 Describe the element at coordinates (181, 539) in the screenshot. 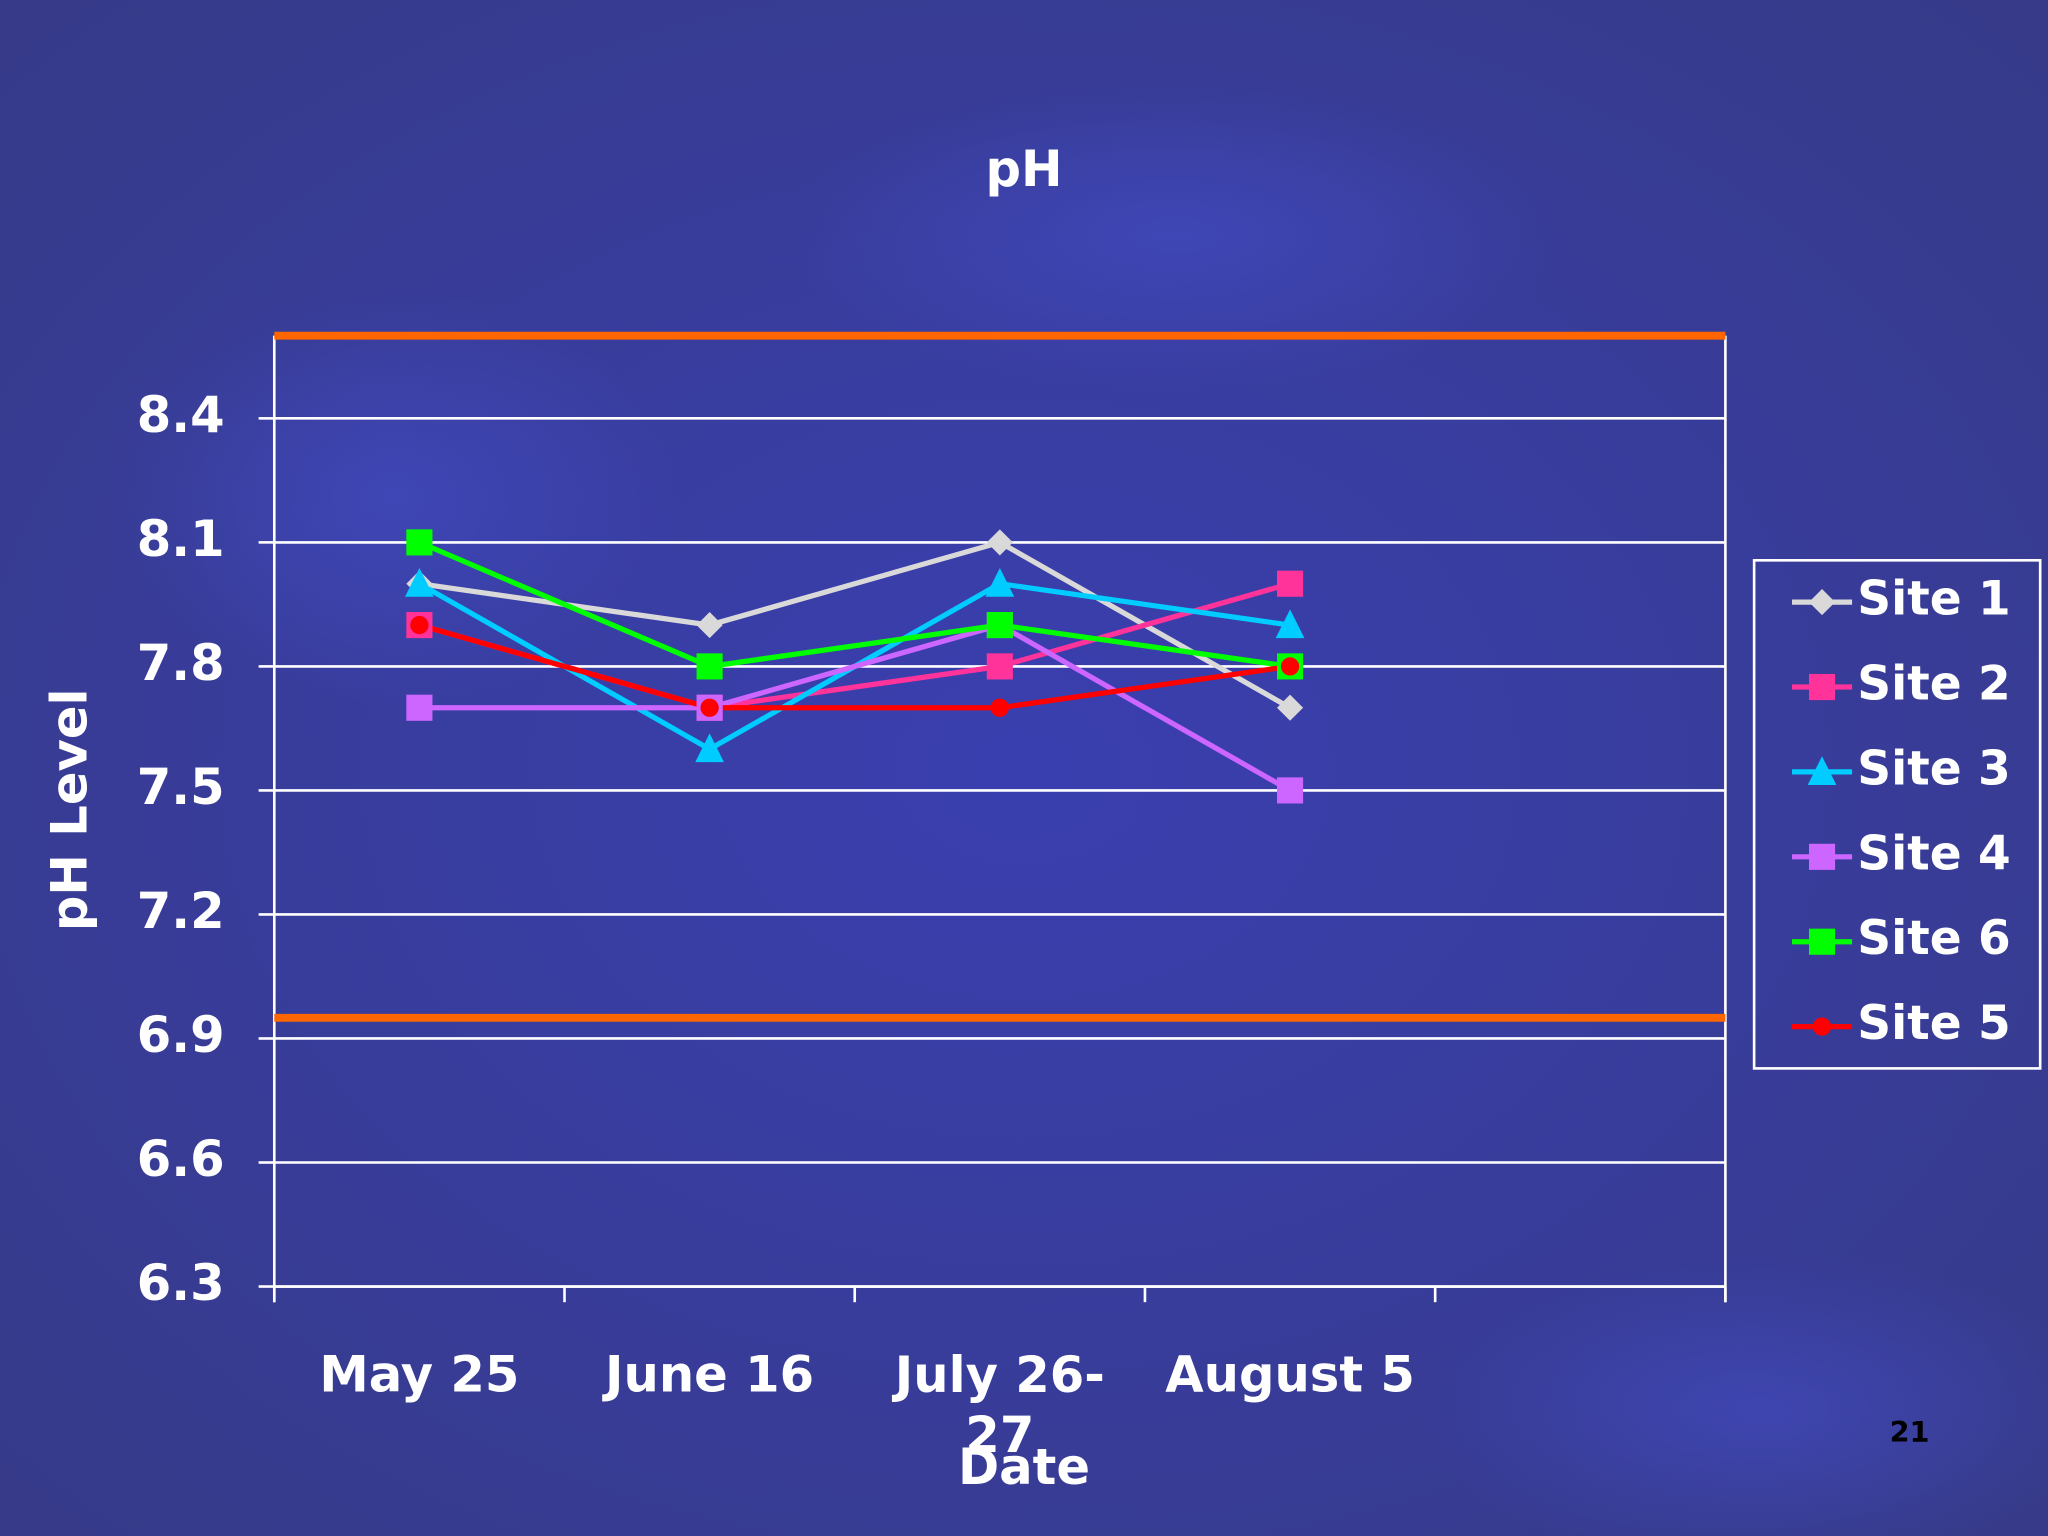

I see `y-tick-label: 8.1` at that location.